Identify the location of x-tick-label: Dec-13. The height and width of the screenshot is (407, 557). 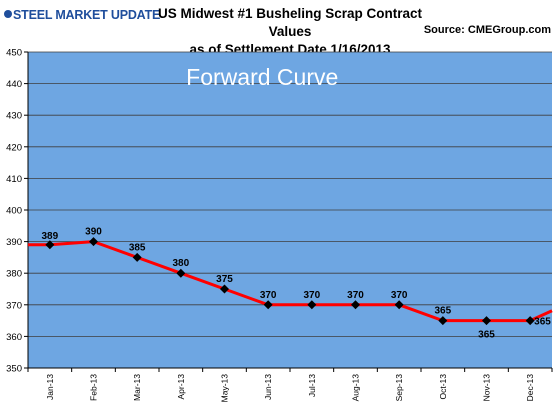
(530, 388).